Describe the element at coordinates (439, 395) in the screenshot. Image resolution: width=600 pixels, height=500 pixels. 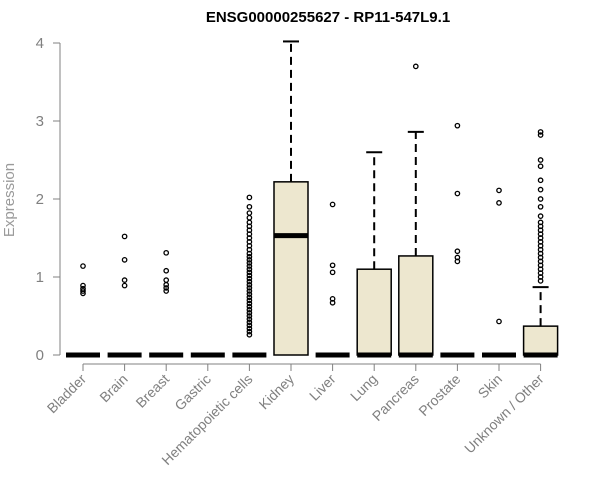
I see `x-tick-label: Prostate` at that location.